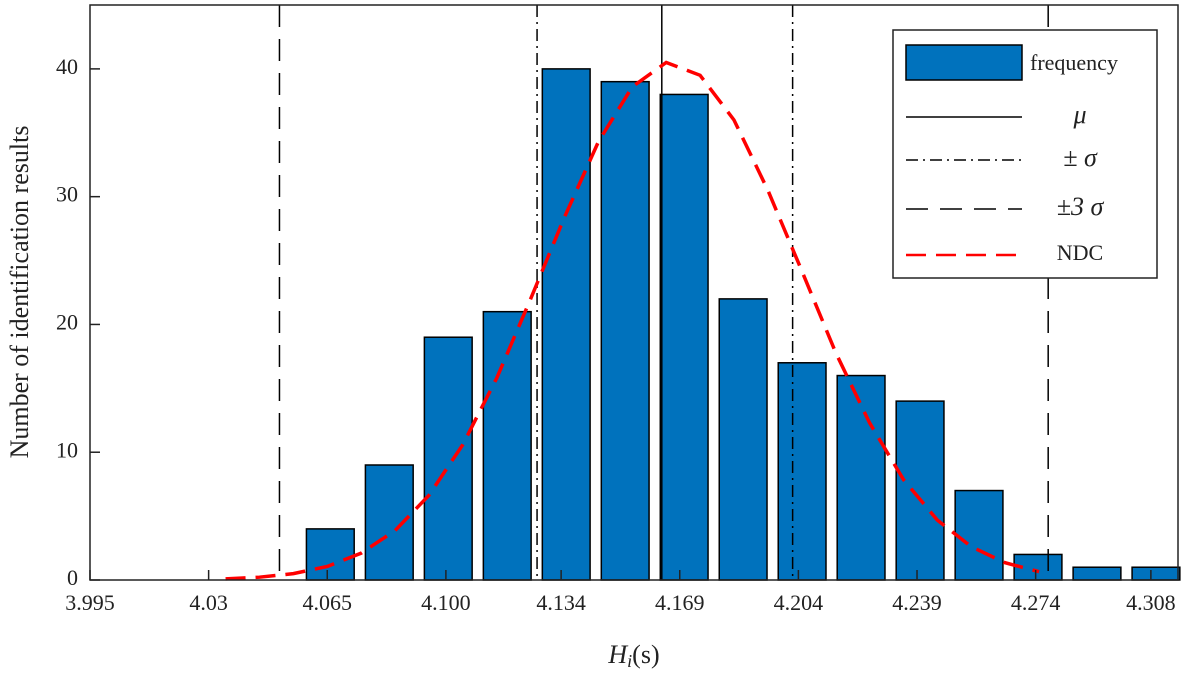 The image size is (1200, 676). Describe the element at coordinates (964, 62) in the screenshot. I see `legend-swatch` at that location.